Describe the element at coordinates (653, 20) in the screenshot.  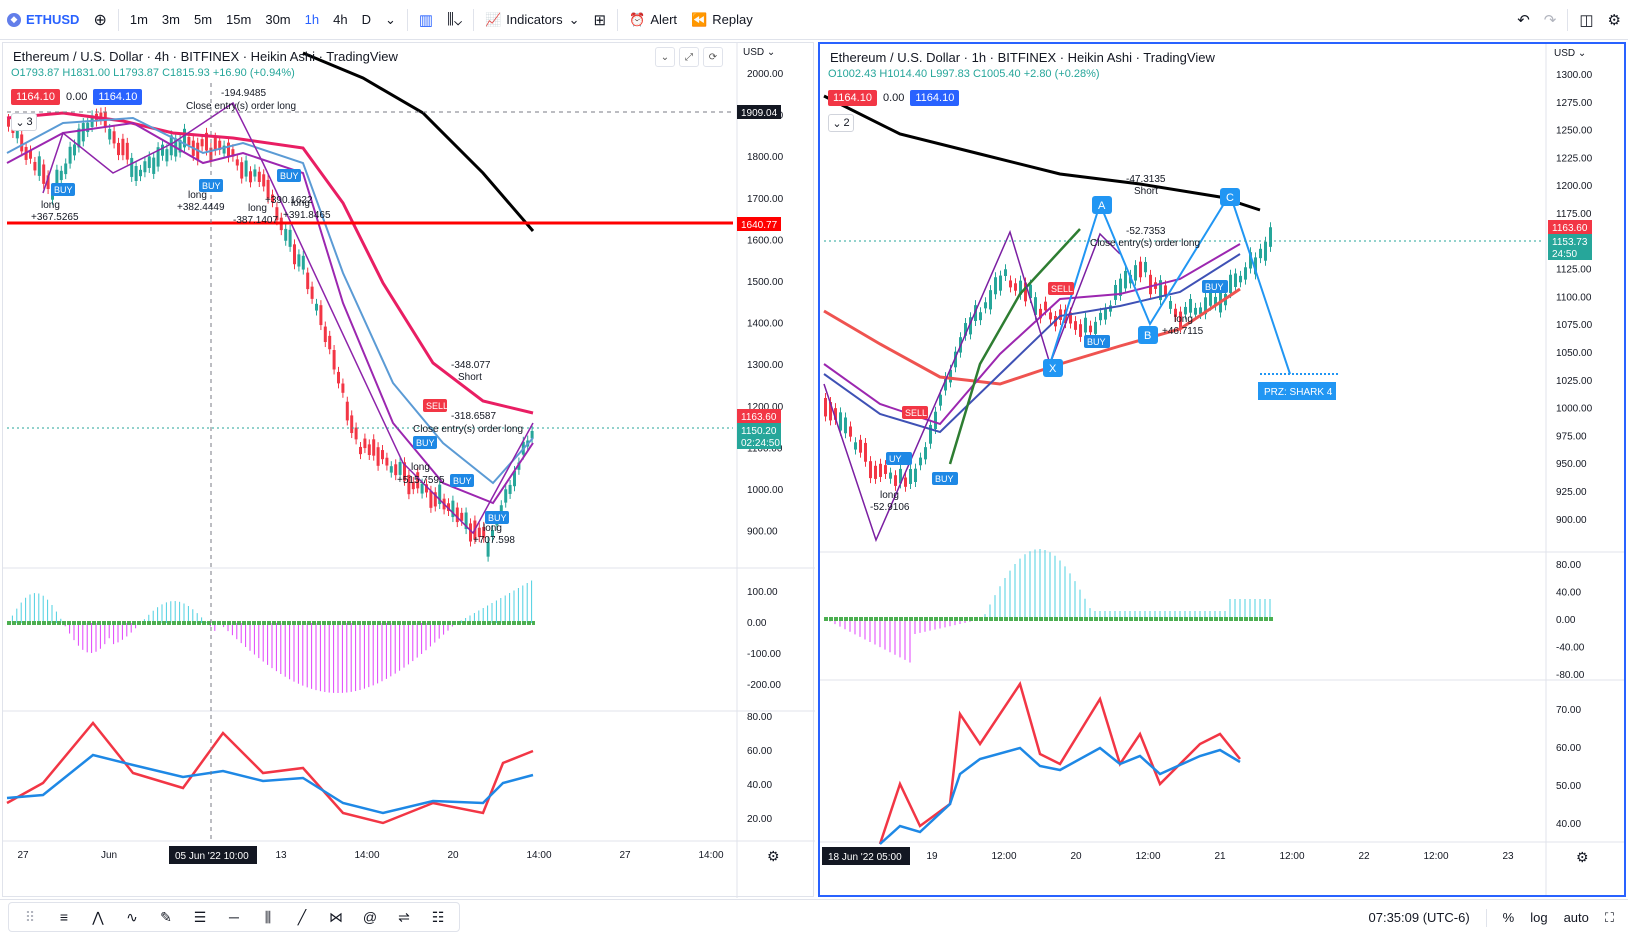
I see `alert-button: ⏰ Alert` at that location.